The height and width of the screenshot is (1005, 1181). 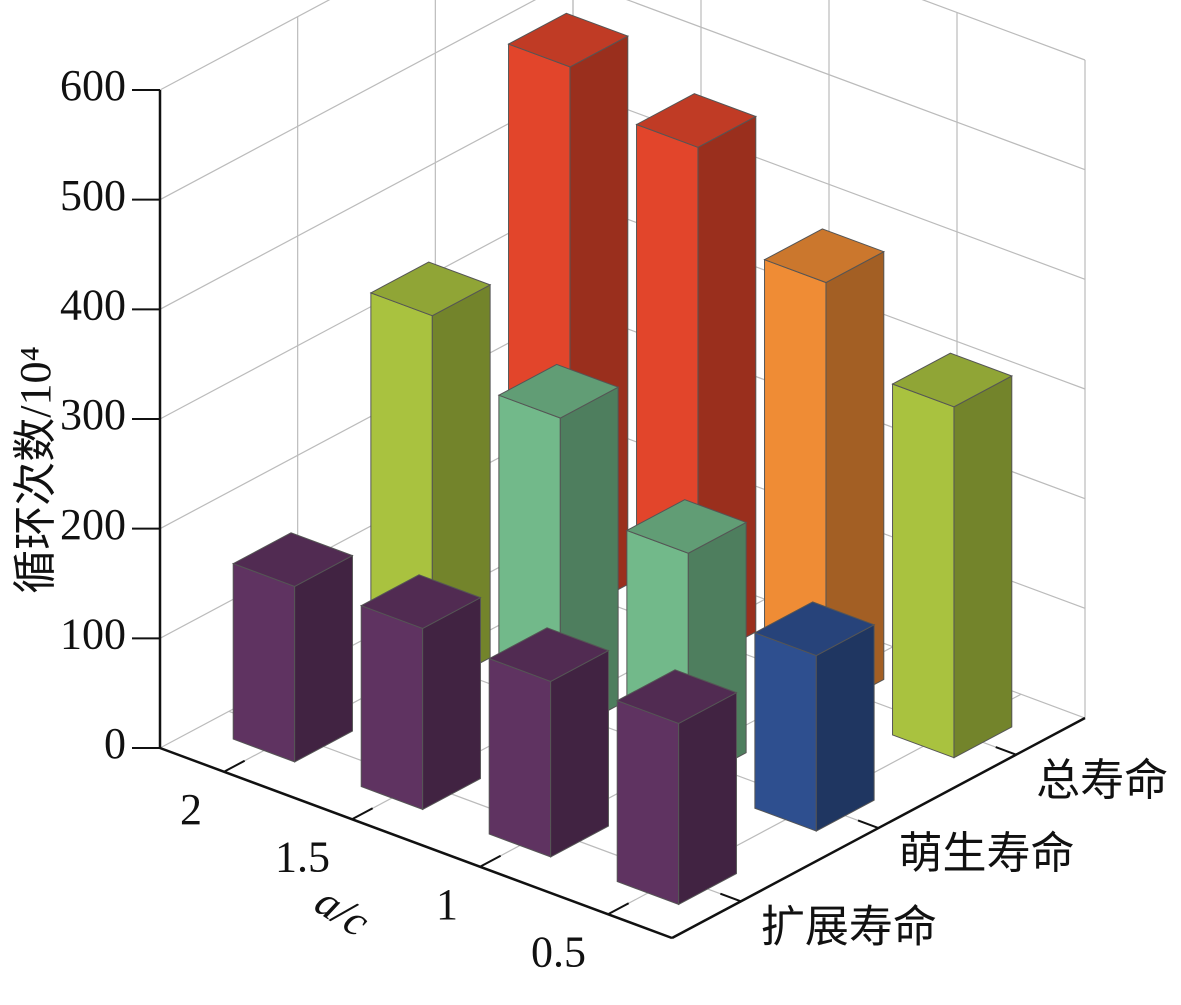 What do you see at coordinates (93, 633) in the screenshot?
I see `y-tick-label: 100` at bounding box center [93, 633].